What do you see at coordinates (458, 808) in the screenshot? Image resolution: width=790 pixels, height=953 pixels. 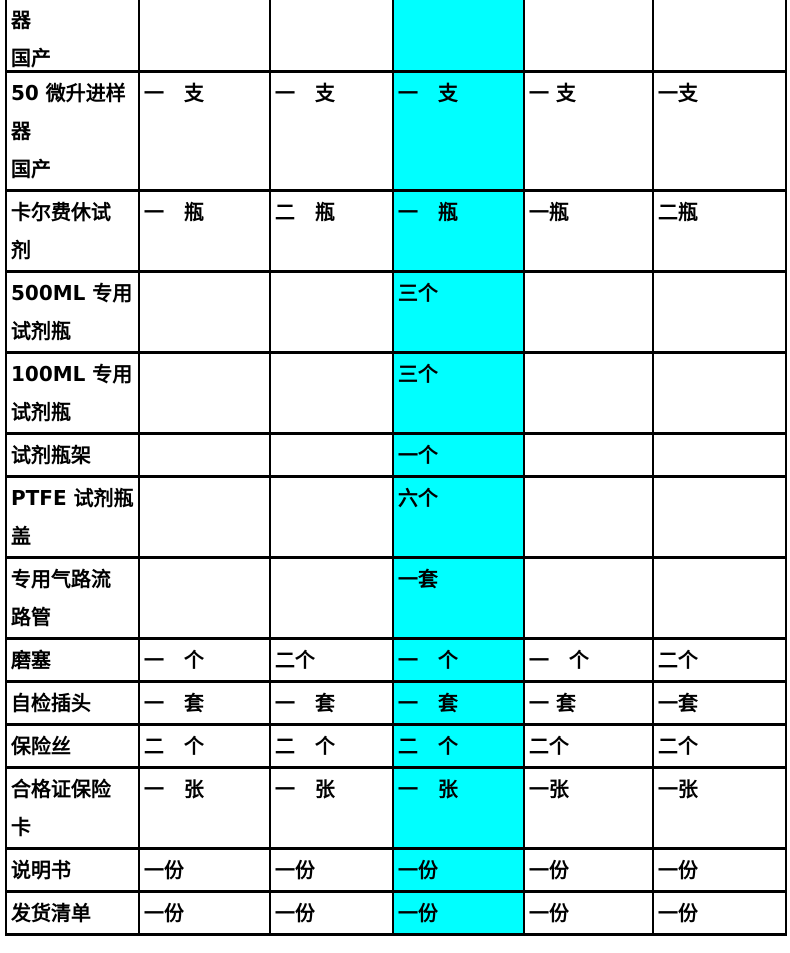 I see `quantity-cell-highlighted: 一 张` at bounding box center [458, 808].